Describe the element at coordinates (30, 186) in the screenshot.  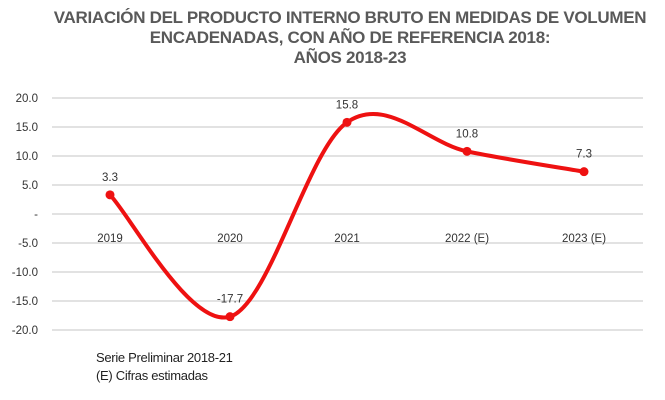
I see `y-tick-label: 5.0` at that location.